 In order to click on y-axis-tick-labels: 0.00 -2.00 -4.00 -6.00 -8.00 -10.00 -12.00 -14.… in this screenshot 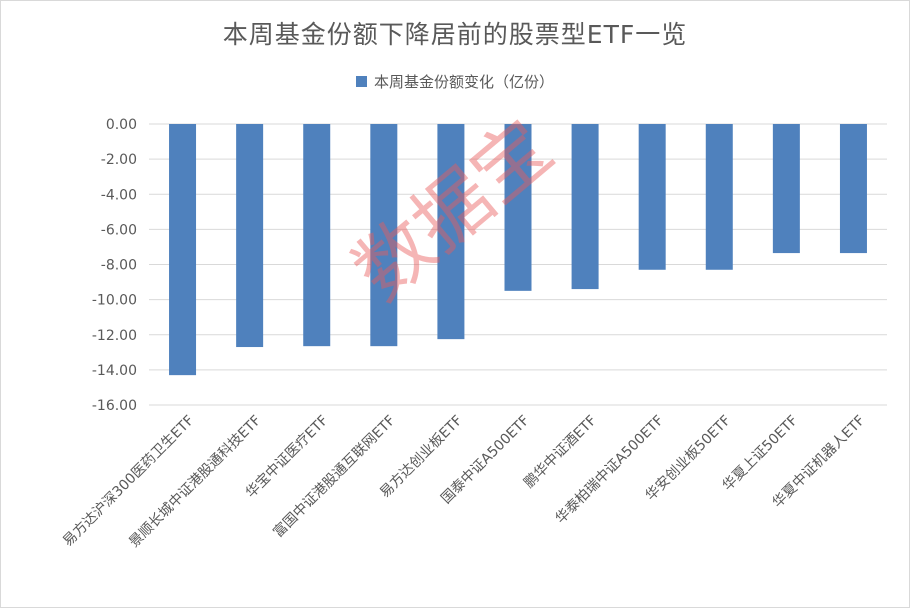, I will do `click(114, 265)`.